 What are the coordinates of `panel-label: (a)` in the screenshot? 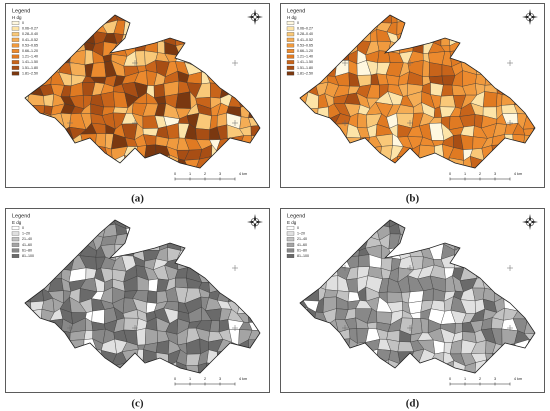 It's located at (137, 199).